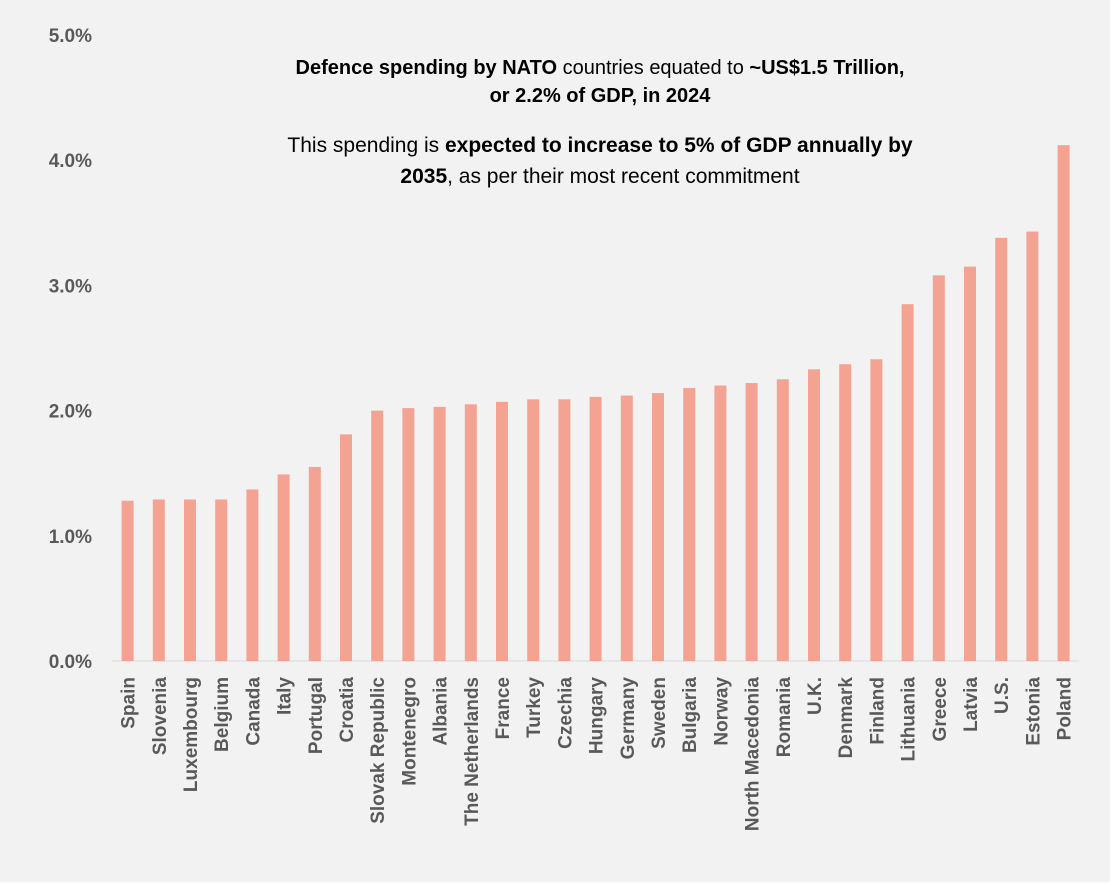 This screenshot has height=885, width=1115. What do you see at coordinates (503, 708) in the screenshot?
I see `x-tick-label: France` at bounding box center [503, 708].